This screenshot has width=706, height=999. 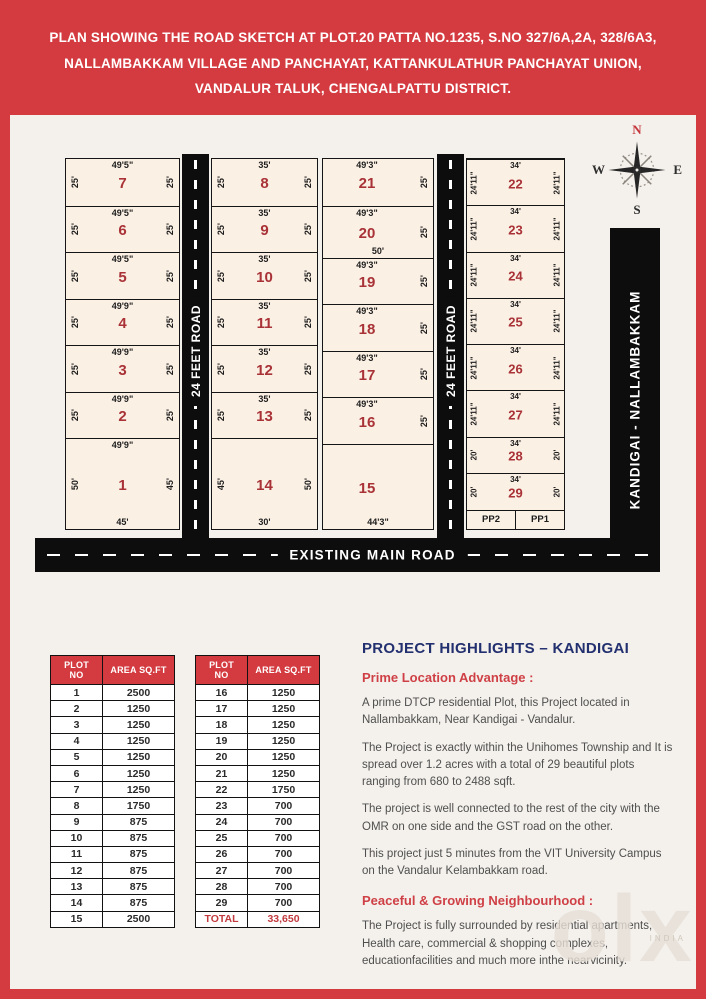 I want to click on table-row: 12 875, so click(x=112, y=871).